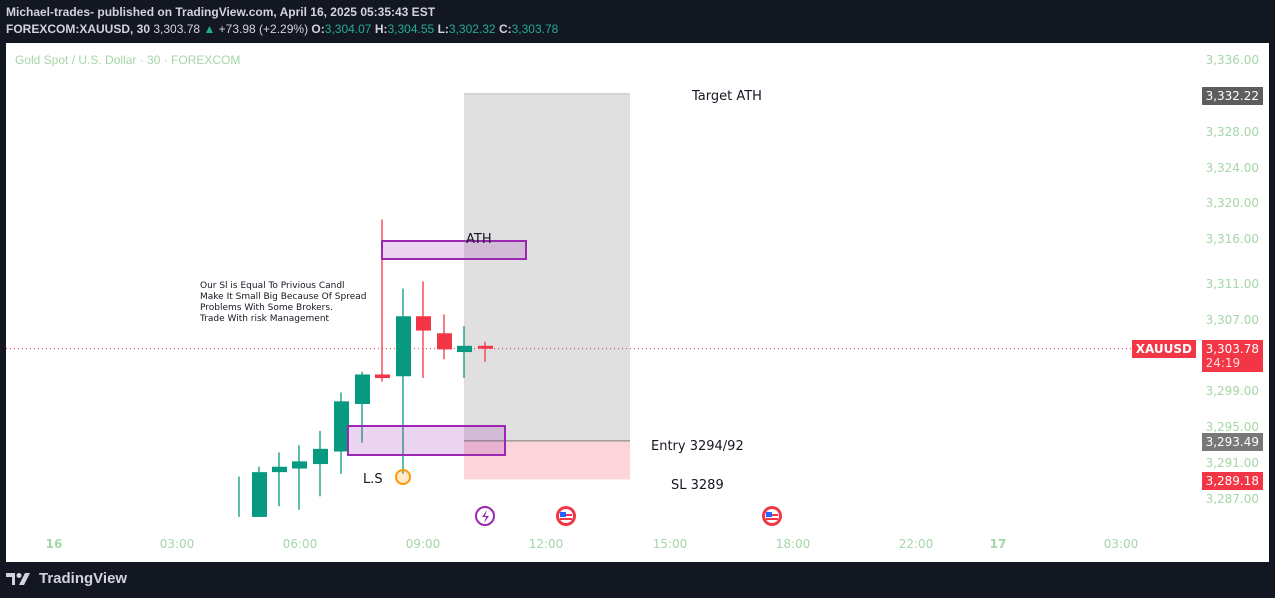 The width and height of the screenshot is (1275, 598). What do you see at coordinates (209, 29) in the screenshot?
I see `up-arrow-icon: ▲` at bounding box center [209, 29].